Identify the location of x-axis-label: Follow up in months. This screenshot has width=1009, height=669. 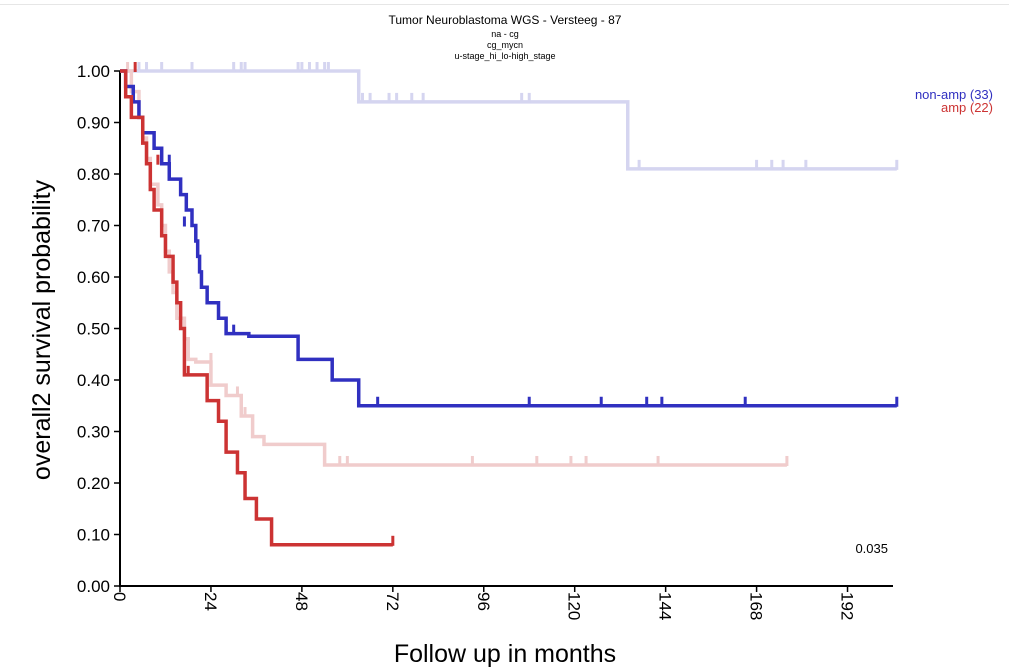
(505, 654).